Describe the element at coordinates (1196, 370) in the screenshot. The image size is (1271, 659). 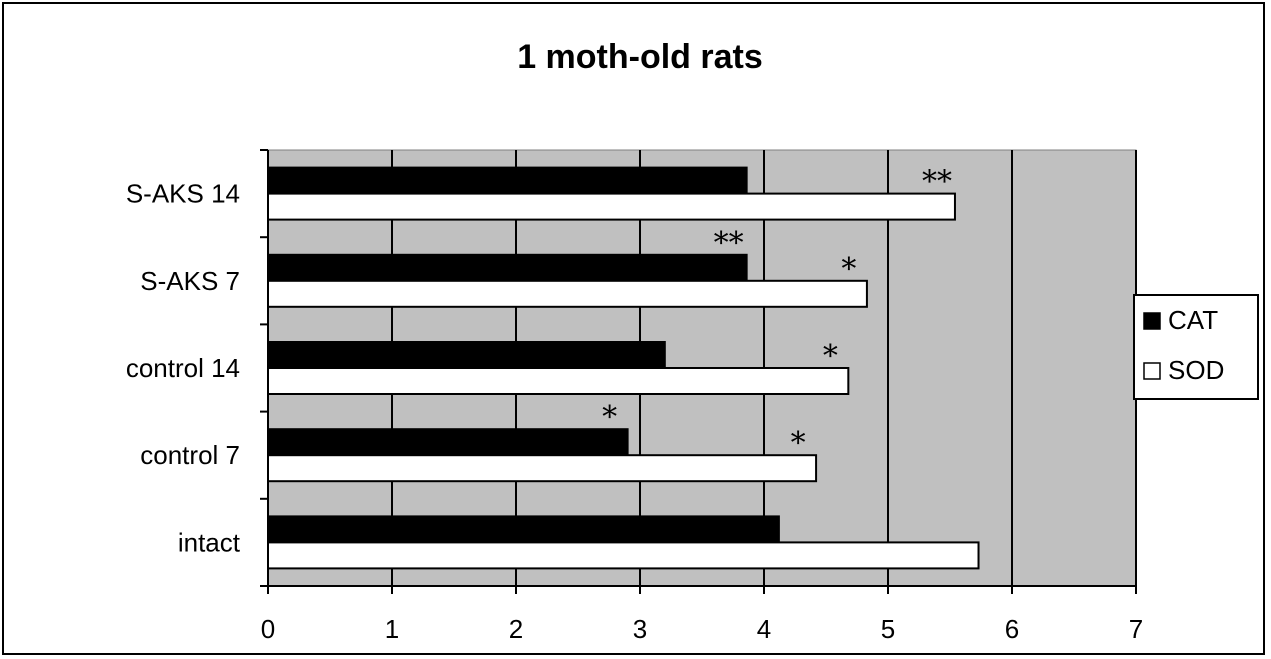
I see `legend-label-sod: SOD` at that location.